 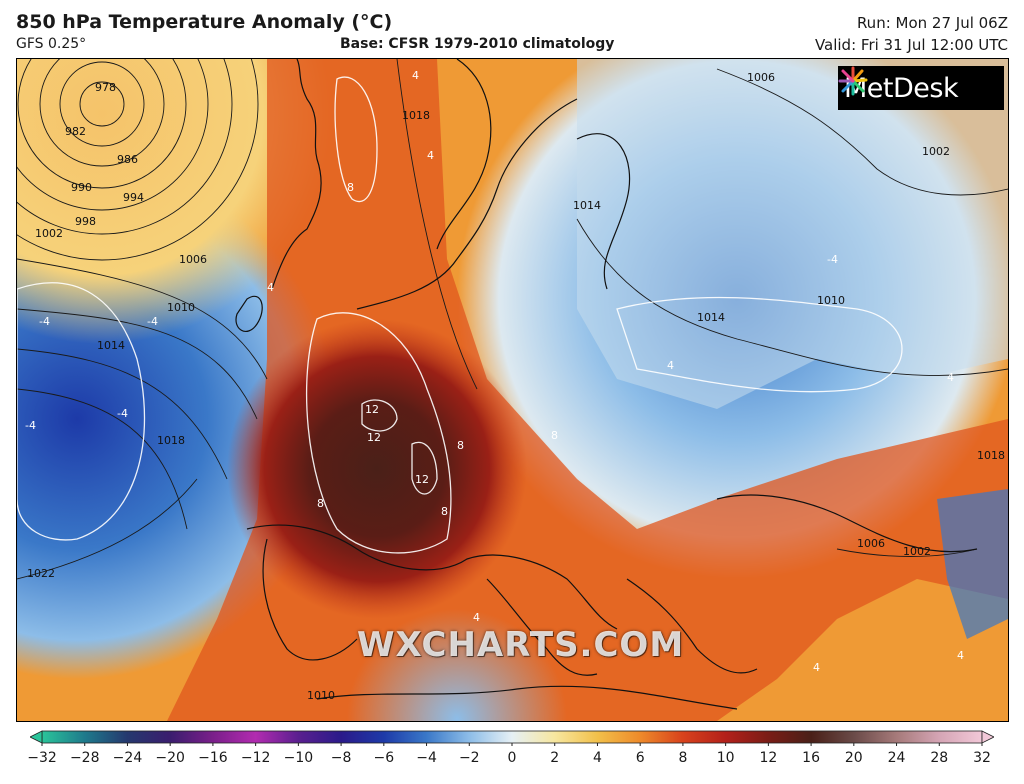 I want to click on colorbar-tick-label: −2, so click(x=469, y=758).